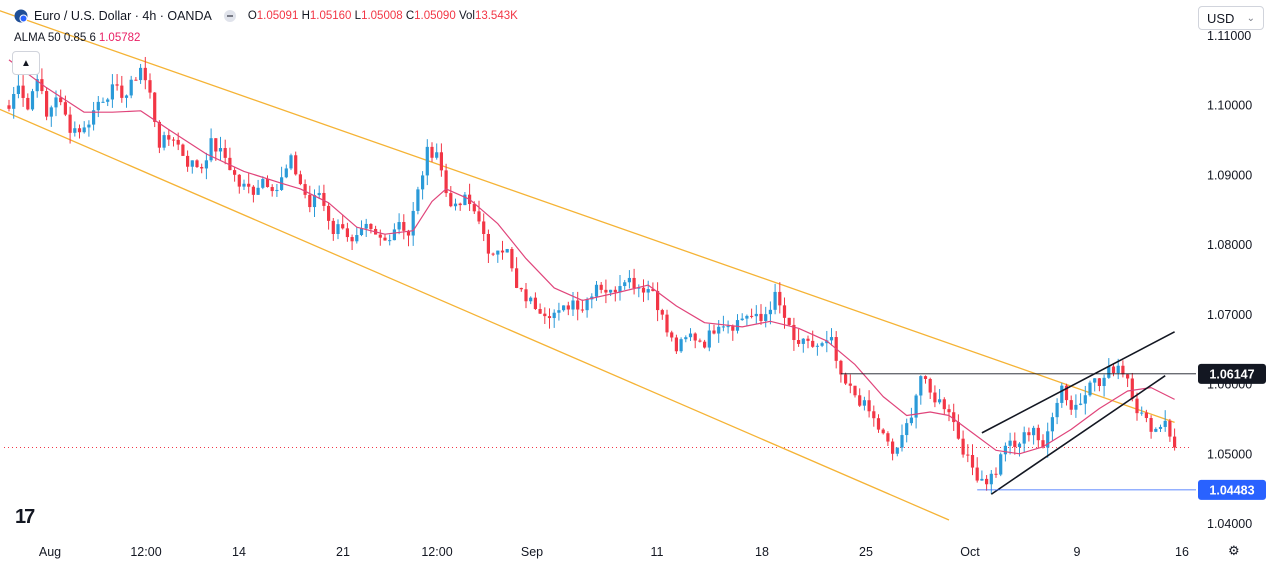  Describe the element at coordinates (330, 16) in the screenshot. I see `ohlc-high-value: 1.05160` at that location.